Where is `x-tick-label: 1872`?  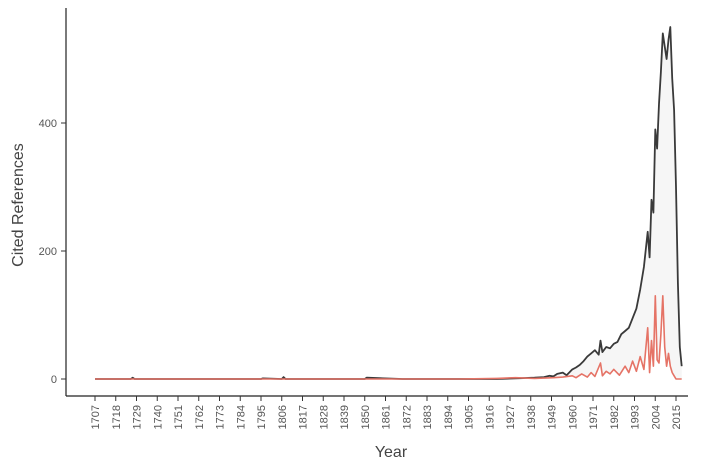 x-tick-label: 1872 is located at coordinates (407, 417).